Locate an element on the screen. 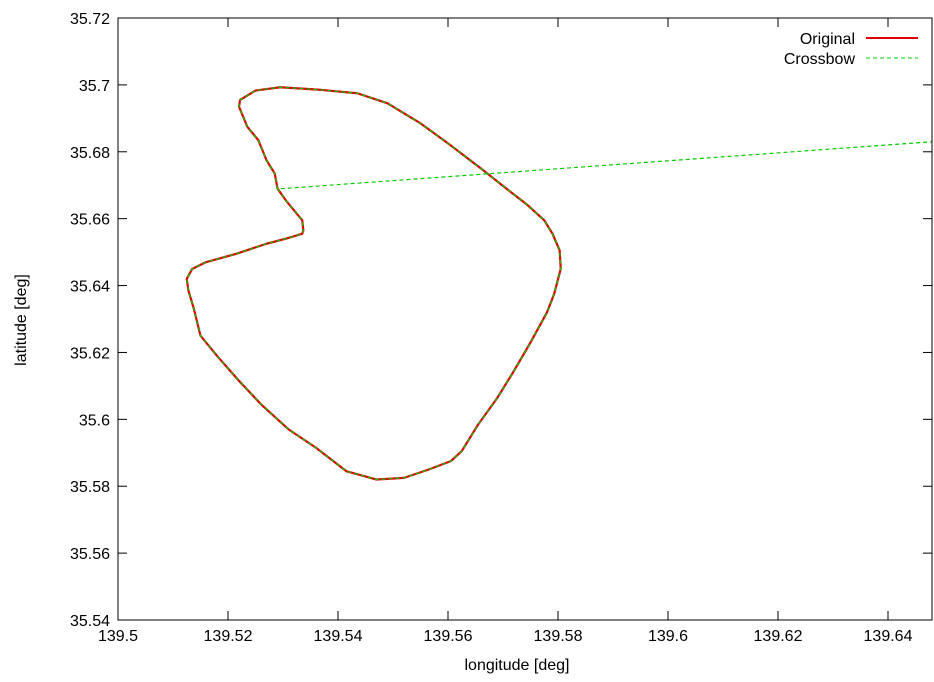 This screenshot has height=682, width=934. y-tick-label: 35.54 is located at coordinates (90, 621).